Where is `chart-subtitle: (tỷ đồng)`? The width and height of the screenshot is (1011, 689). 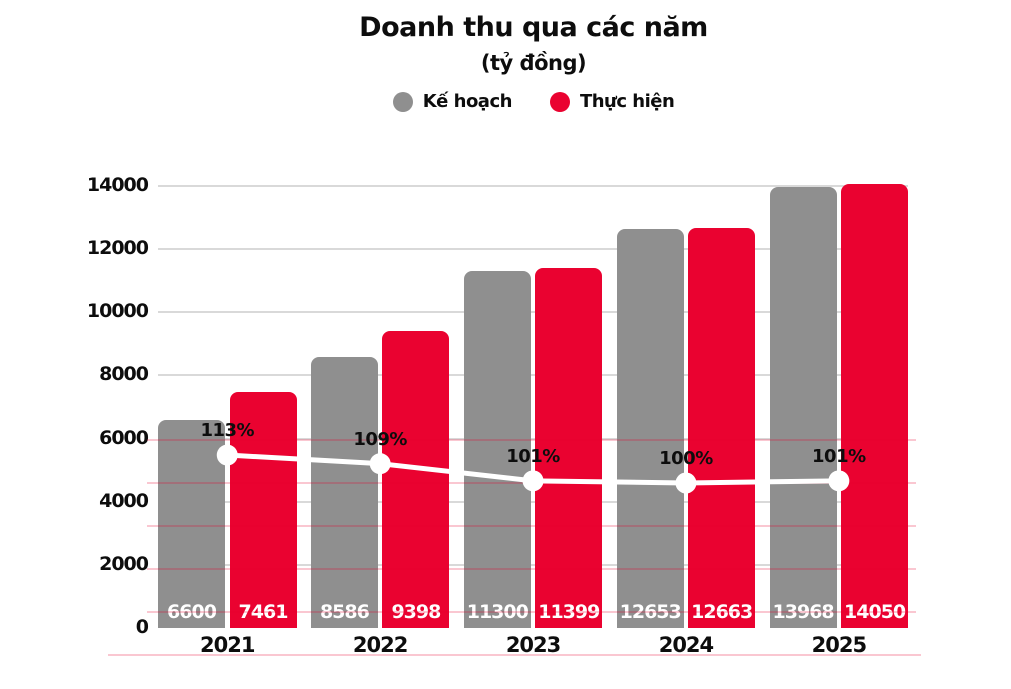
chart-subtitle: (tỷ đồng) is located at coordinates (533, 63).